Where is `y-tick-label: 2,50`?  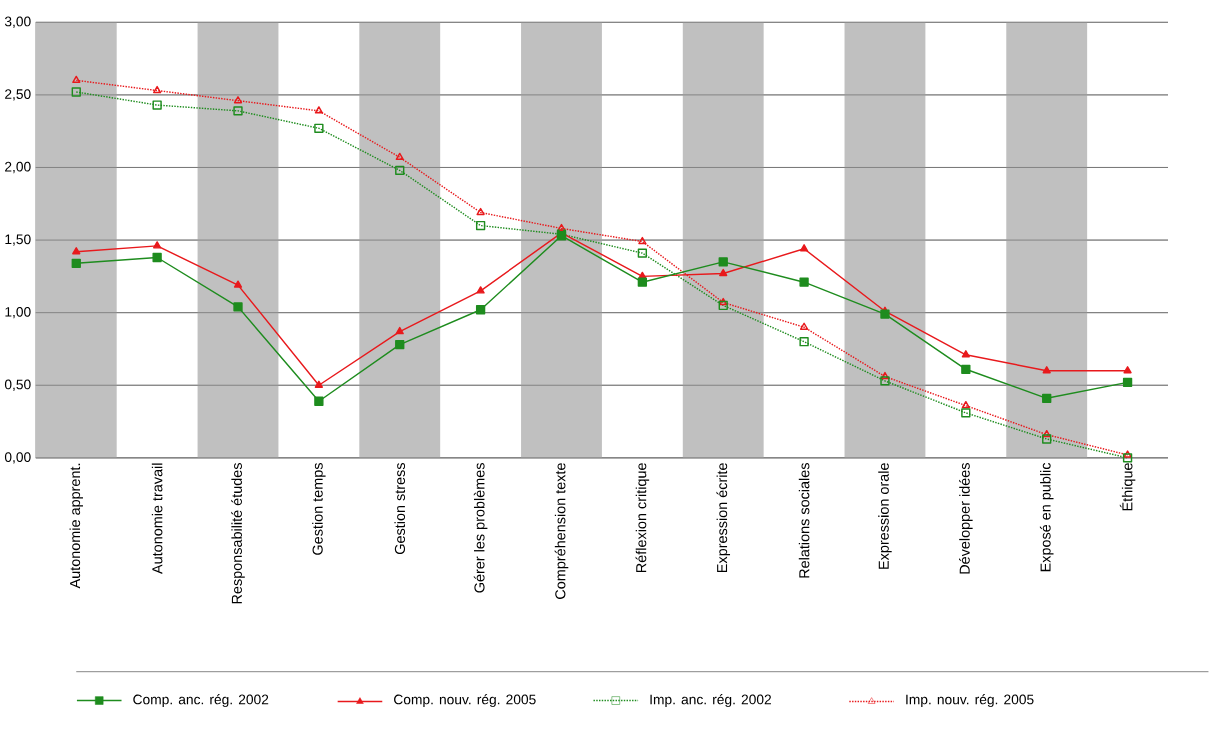
y-tick-label: 2,50 is located at coordinates (18, 95).